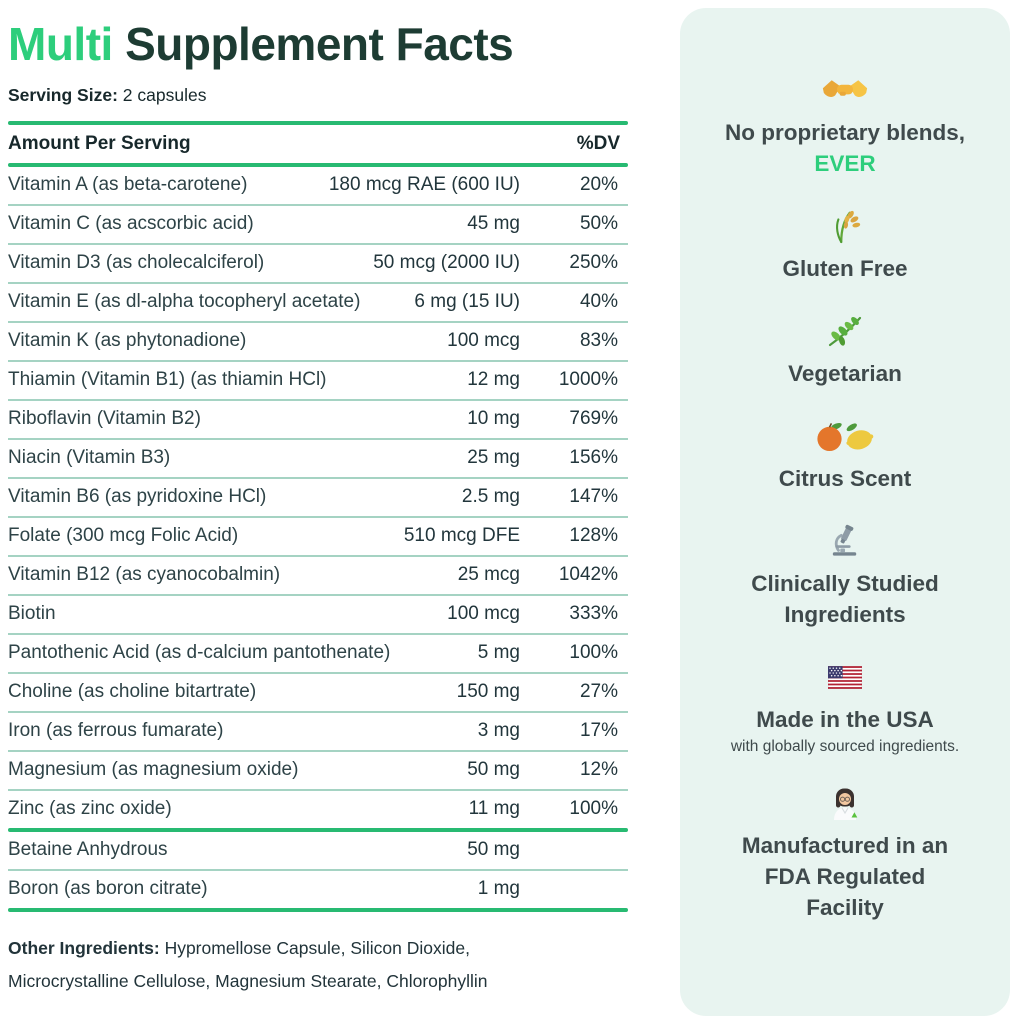 The height and width of the screenshot is (1024, 1016). I want to click on nutrient-amount: 12 mg, so click(493, 380).